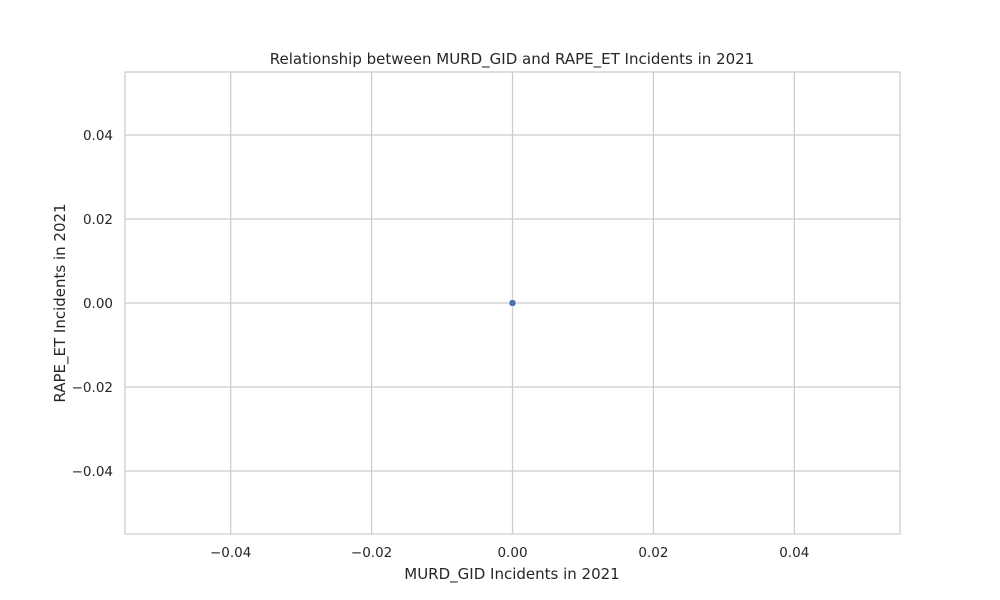  I want to click on x-tick-labels: −0.04 −0.02 0.00 0.02 0.04, so click(509, 553).